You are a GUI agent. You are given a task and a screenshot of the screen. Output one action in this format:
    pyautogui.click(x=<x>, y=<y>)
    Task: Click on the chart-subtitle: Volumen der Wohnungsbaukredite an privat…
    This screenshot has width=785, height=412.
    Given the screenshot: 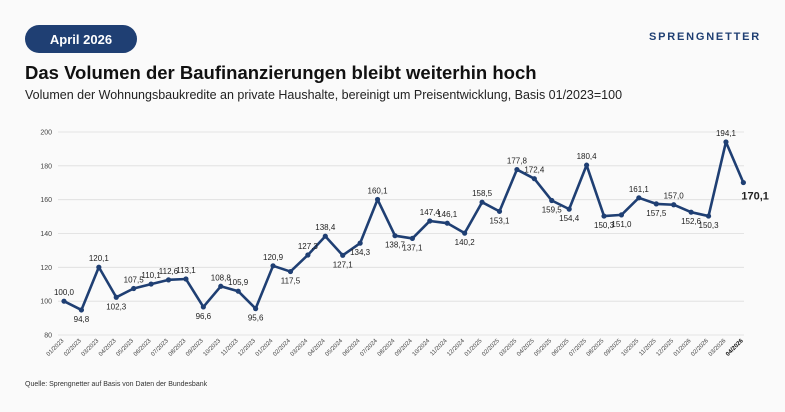 What is the action you would take?
    pyautogui.click(x=324, y=95)
    